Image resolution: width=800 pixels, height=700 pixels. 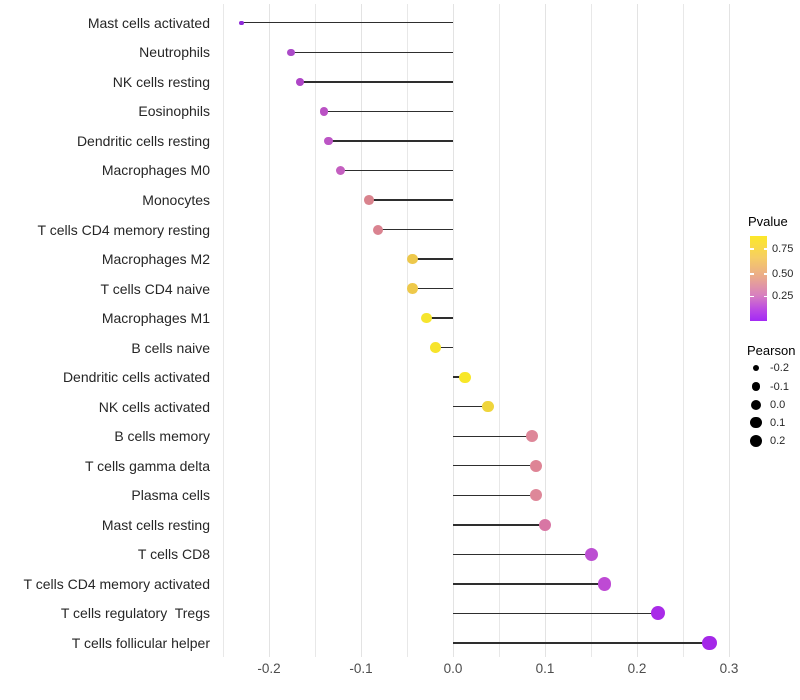 What do you see at coordinates (176, 199) in the screenshot?
I see `category-label: Monocytes` at bounding box center [176, 199].